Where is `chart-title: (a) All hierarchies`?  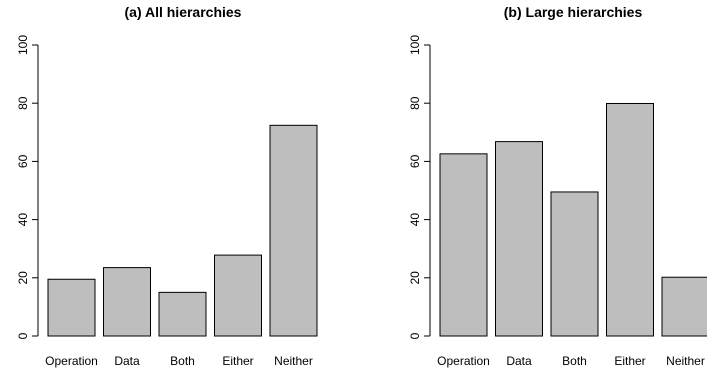 chart-title: (a) All hierarchies is located at coordinates (183, 12).